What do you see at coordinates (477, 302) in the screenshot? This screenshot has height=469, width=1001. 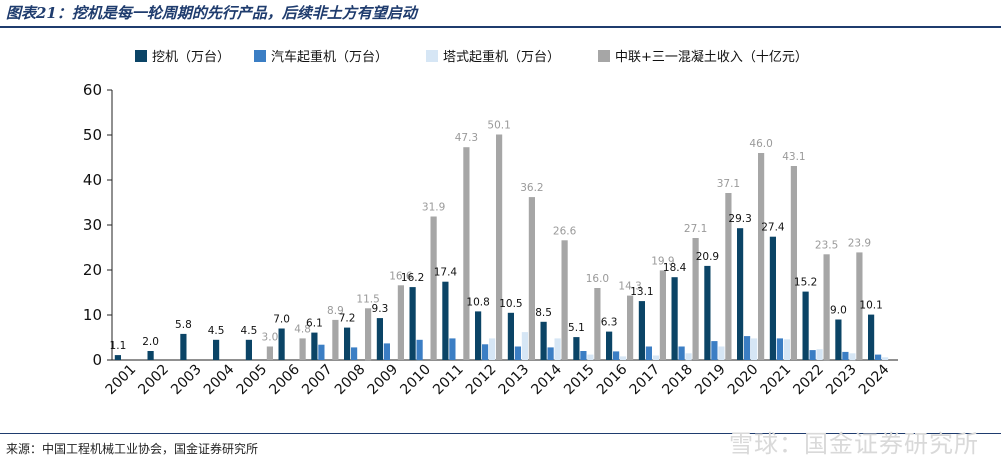 I see `data-label: 10.8` at bounding box center [477, 302].